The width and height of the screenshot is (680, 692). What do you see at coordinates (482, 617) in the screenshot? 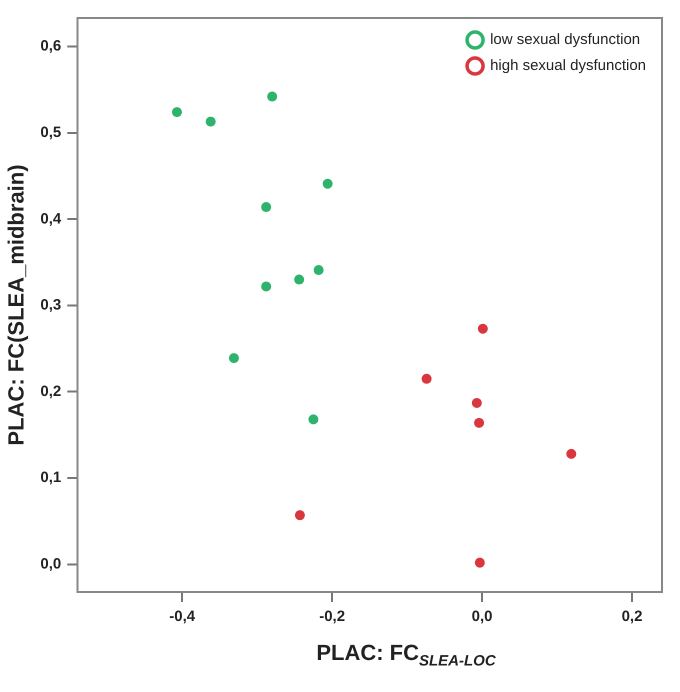
I see `x-tick-label: 0,0` at bounding box center [482, 617].